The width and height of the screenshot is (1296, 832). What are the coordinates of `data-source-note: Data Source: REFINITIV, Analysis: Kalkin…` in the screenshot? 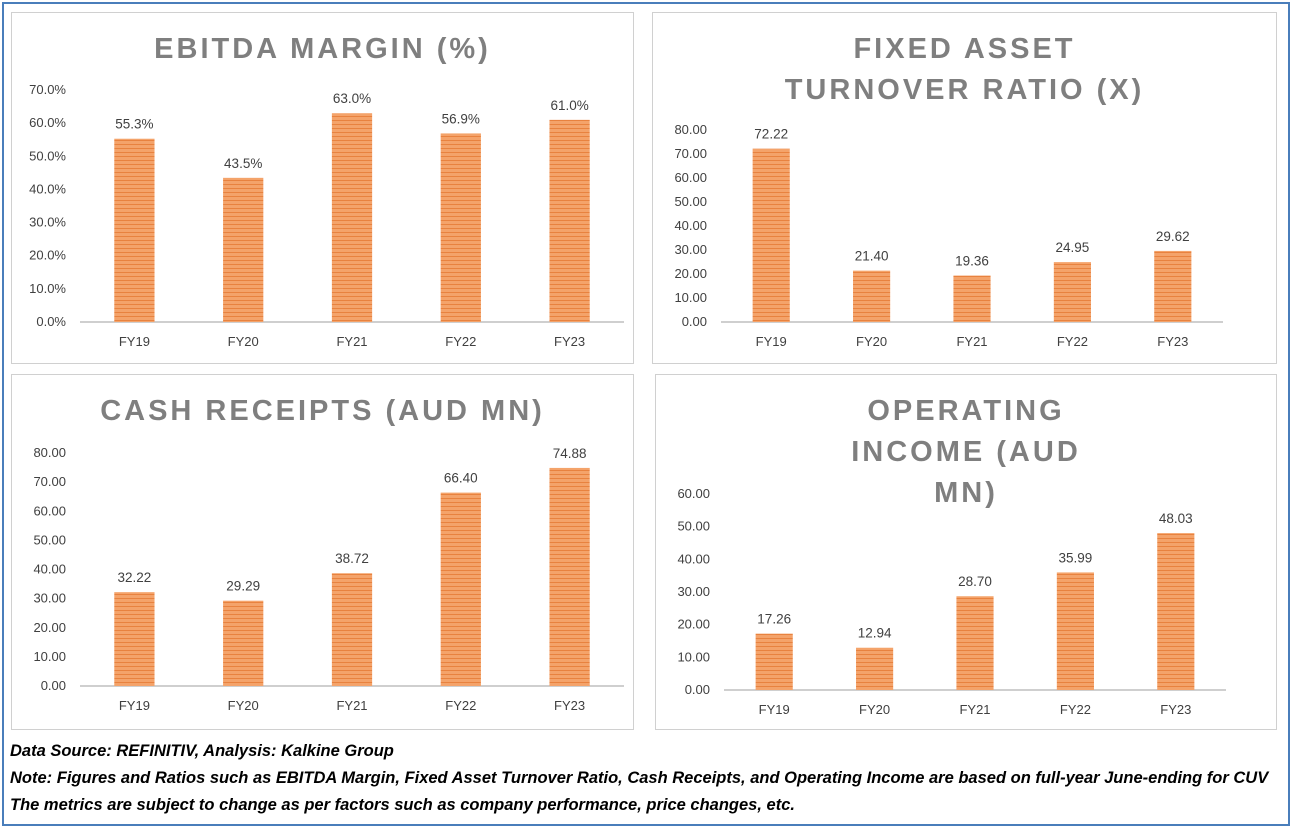 It's located at (202, 751).